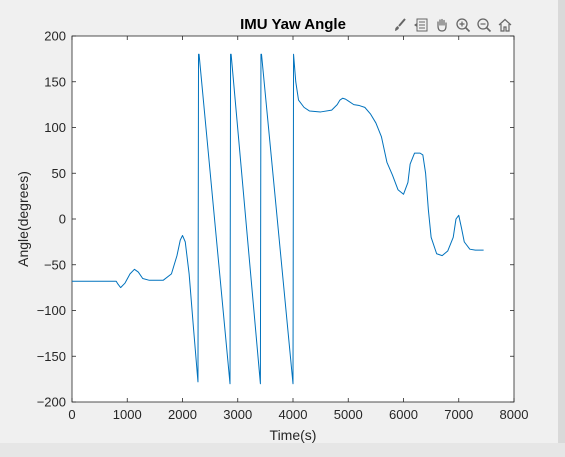 This screenshot has width=565, height=457. Describe the element at coordinates (403, 414) in the screenshot. I see `x-tick-label: 6000` at that location.